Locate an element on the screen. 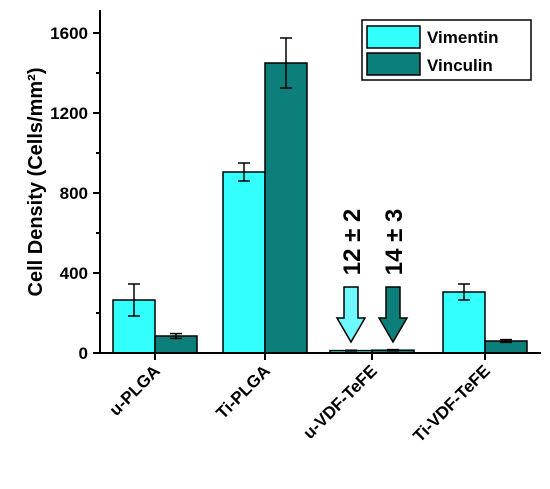 The width and height of the screenshot is (550, 489). bar-ti-vdf-tefe-vimentin is located at coordinates (464, 322).